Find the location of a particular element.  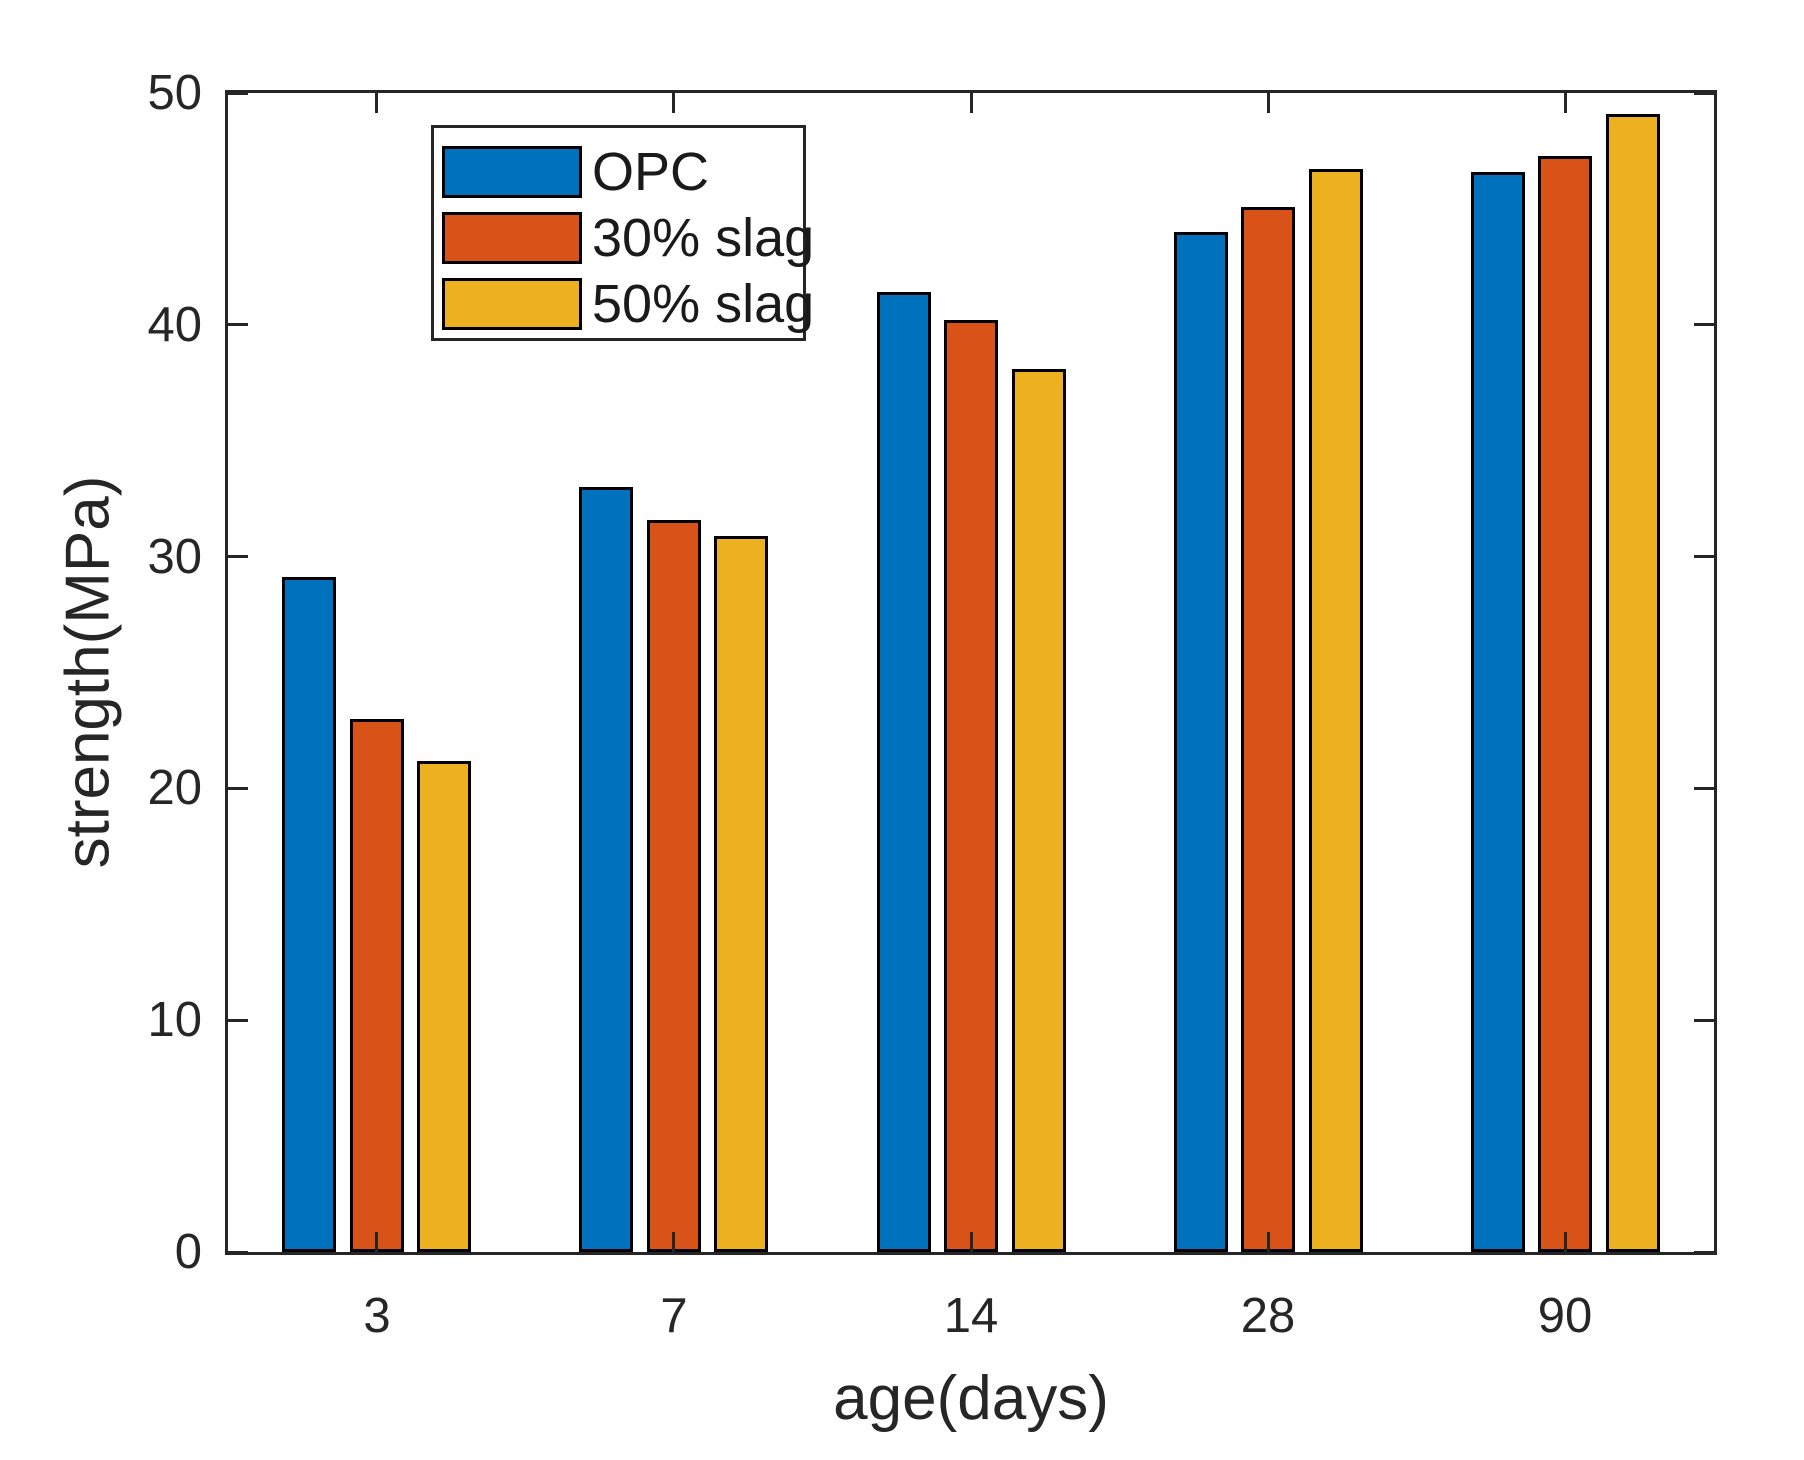

bar-50-slag-7d is located at coordinates (741, 894).